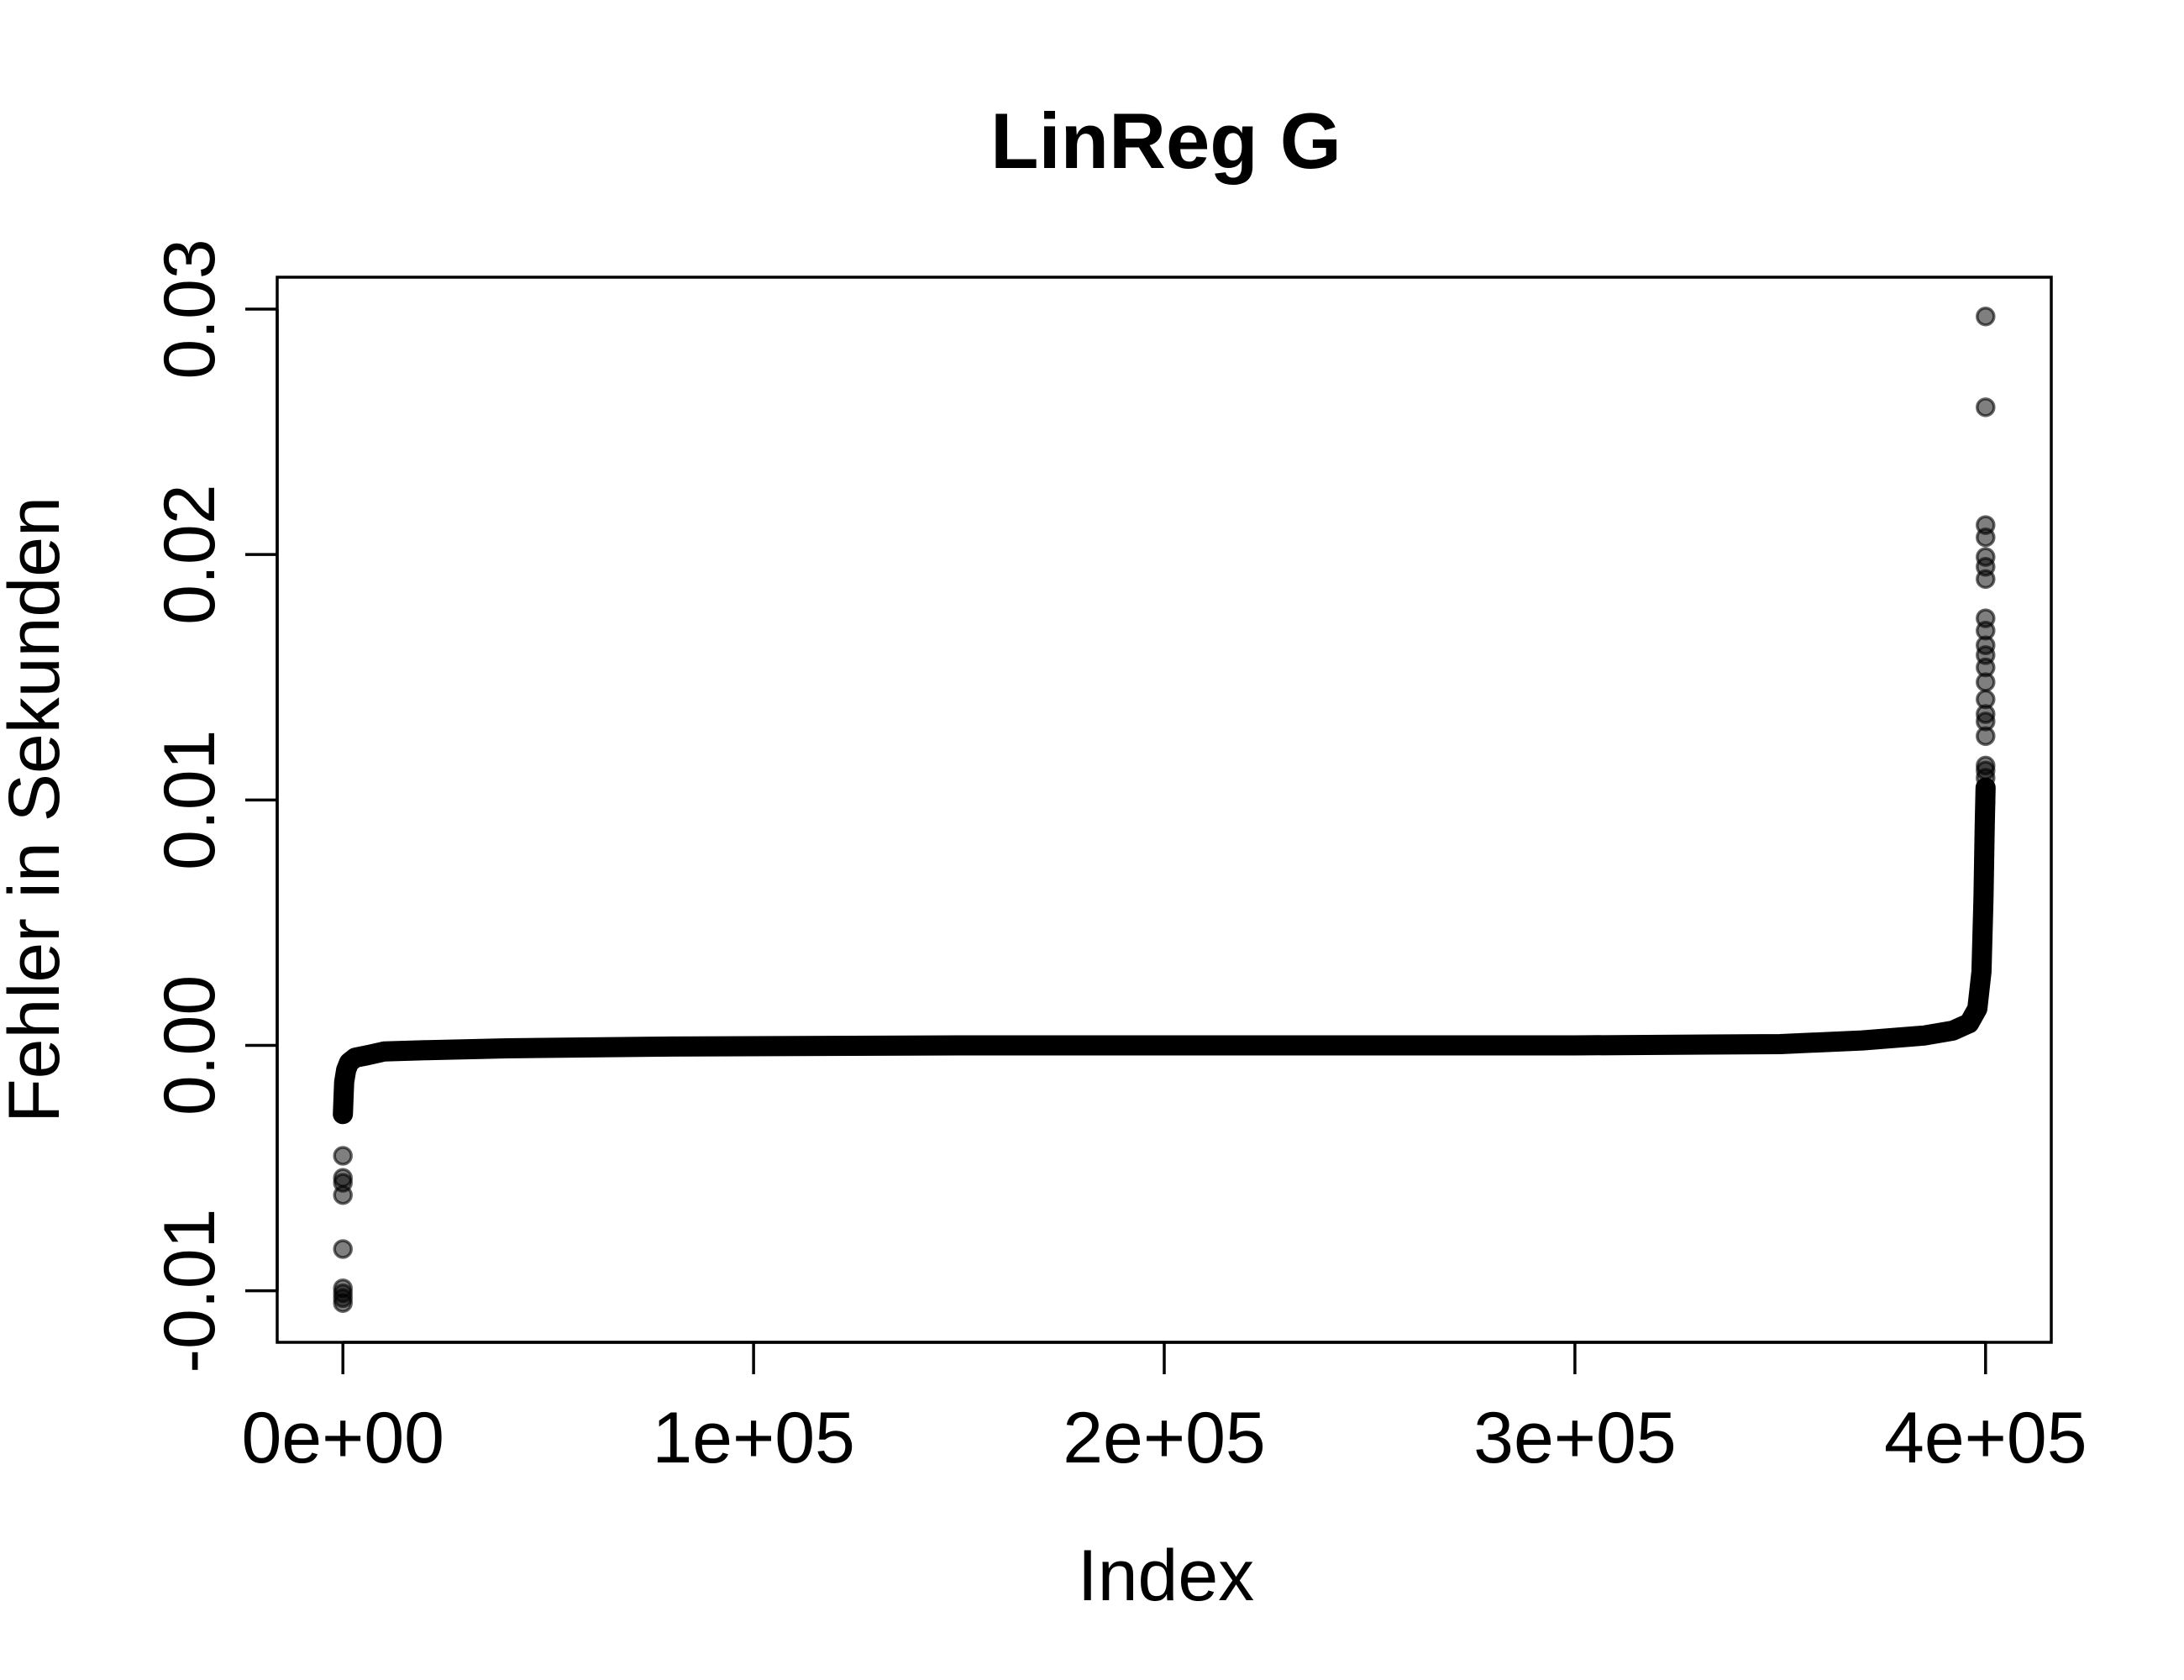 This screenshot has width=2184, height=1680. Describe the element at coordinates (1575, 1438) in the screenshot. I see `x-tick-label: 3e+05` at that location.